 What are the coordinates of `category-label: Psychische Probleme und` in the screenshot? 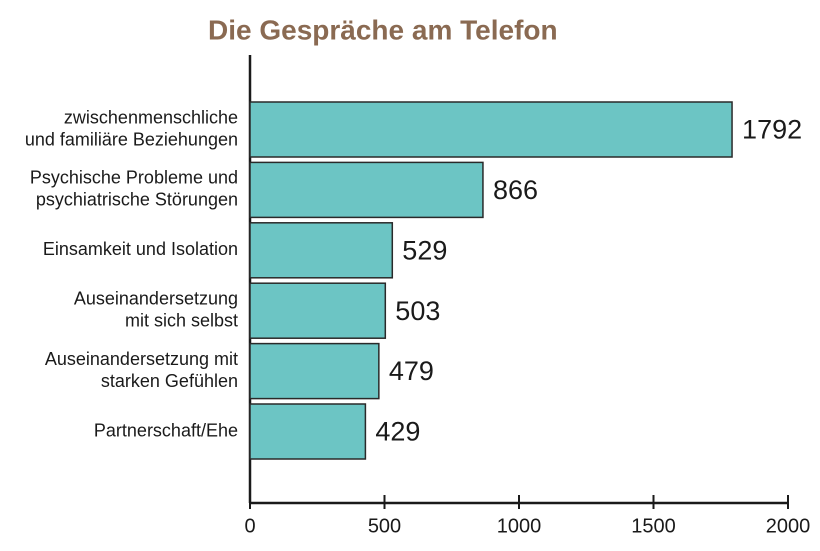 It's located at (134, 178).